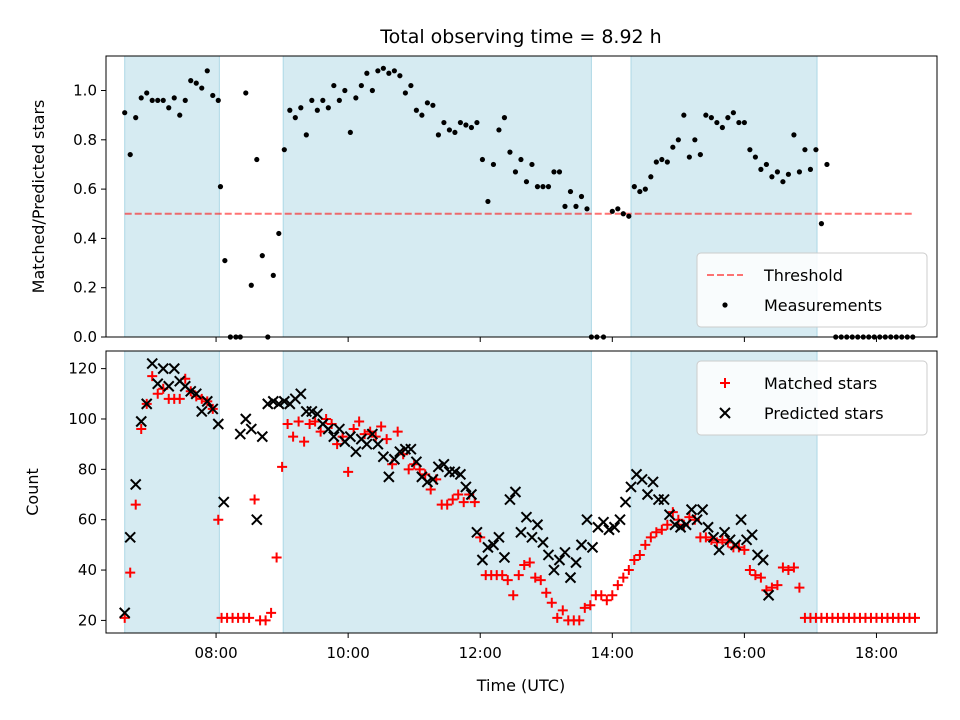  I want to click on y-tick-label: 40, so click(87, 570).